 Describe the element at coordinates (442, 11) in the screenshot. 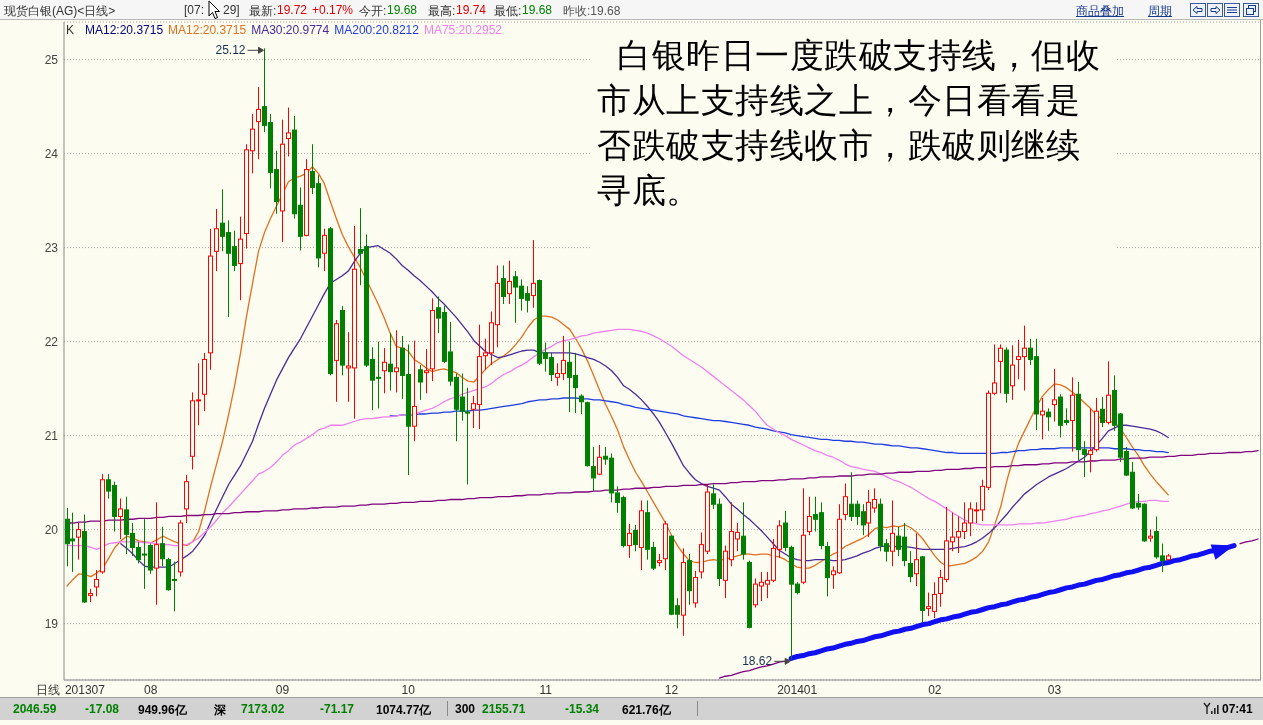

I see `text: 最高:` at that location.